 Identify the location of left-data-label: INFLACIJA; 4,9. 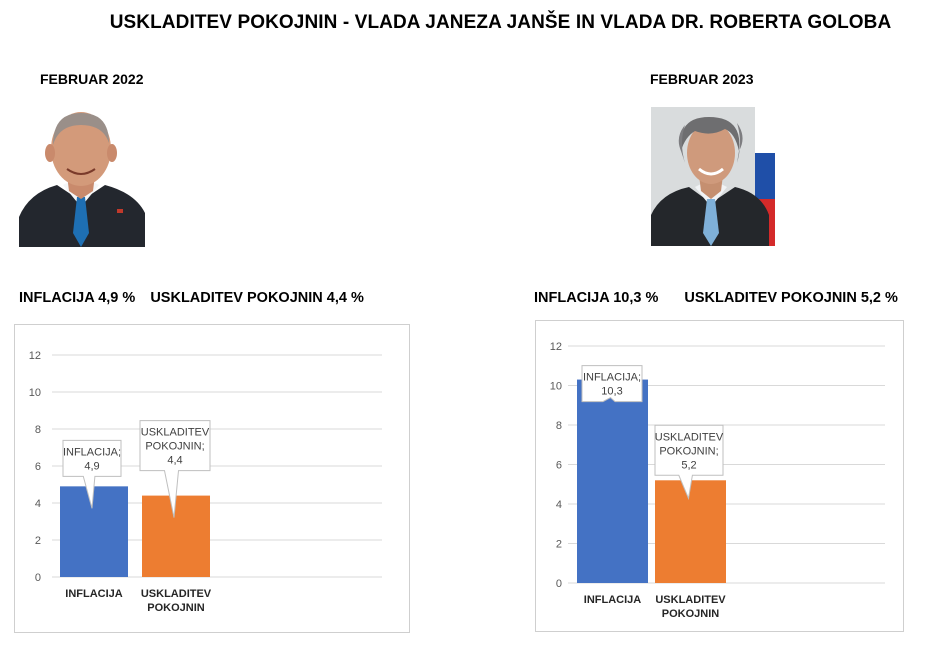
(92, 459).